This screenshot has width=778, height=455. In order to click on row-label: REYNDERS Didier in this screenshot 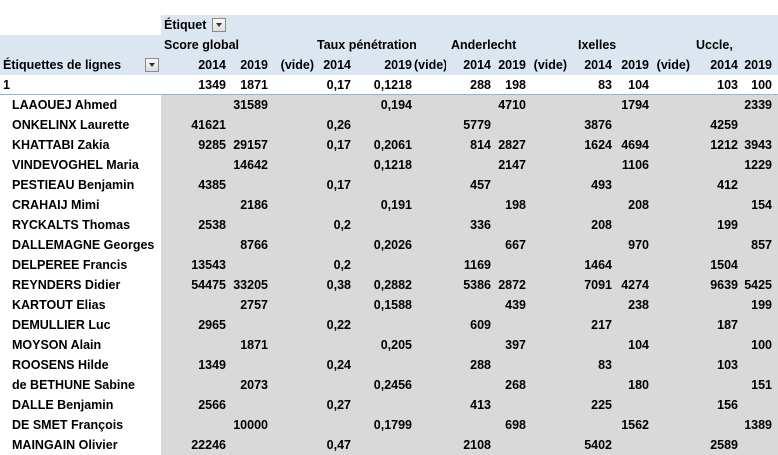, I will do `click(80, 285)`.